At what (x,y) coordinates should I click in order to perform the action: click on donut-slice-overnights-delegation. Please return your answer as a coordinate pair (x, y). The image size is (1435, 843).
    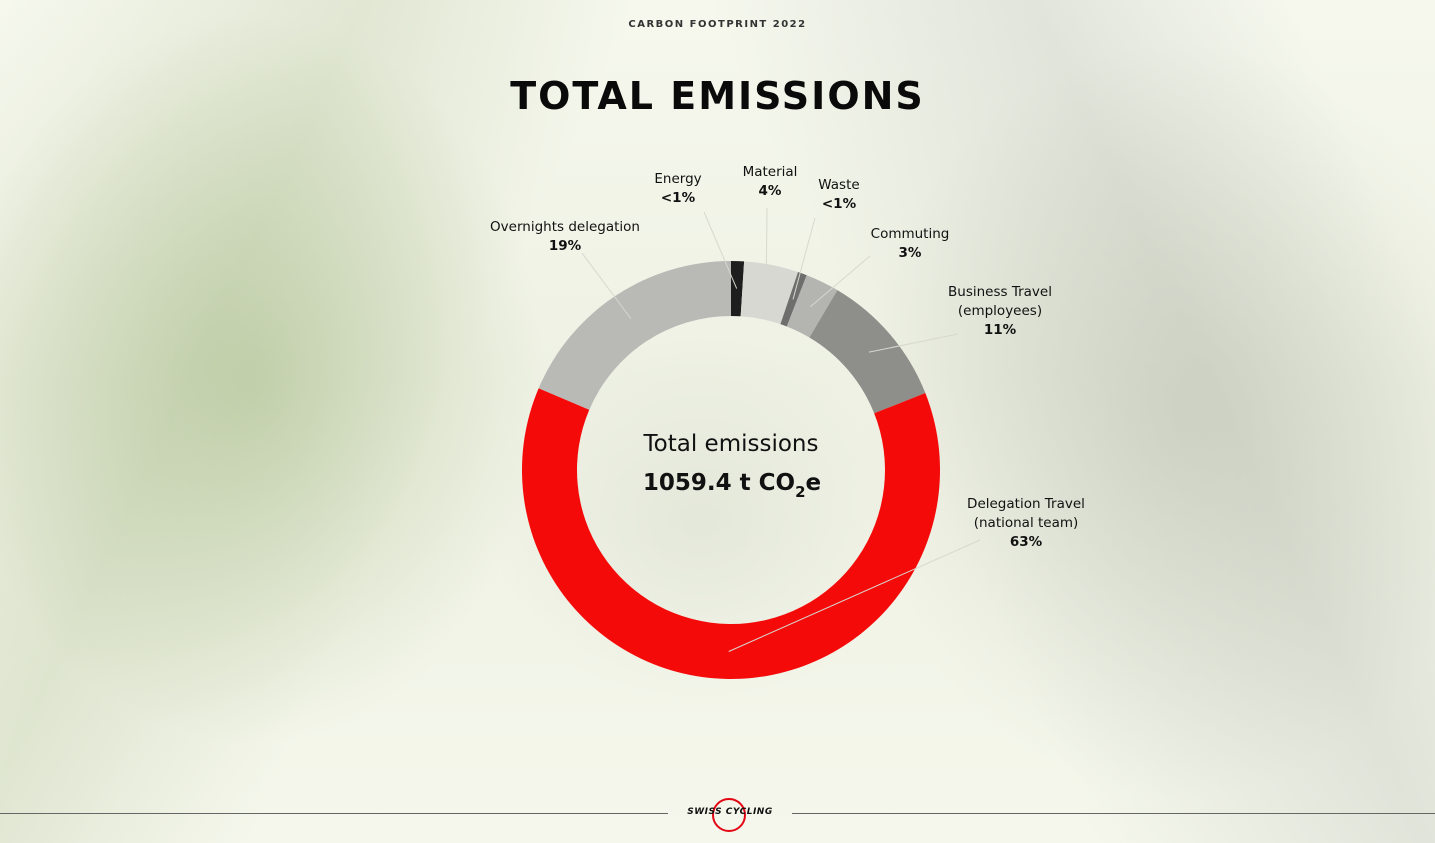
    Looking at the image, I should click on (634, 335).